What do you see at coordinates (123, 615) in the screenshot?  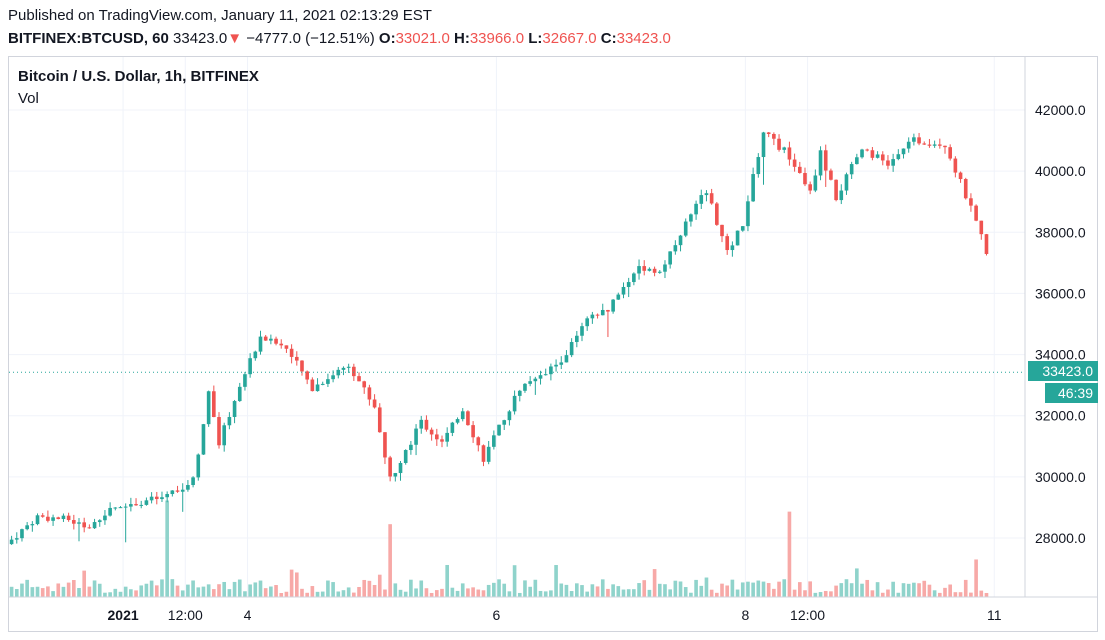 I see `x-tick-label: 2021` at bounding box center [123, 615].